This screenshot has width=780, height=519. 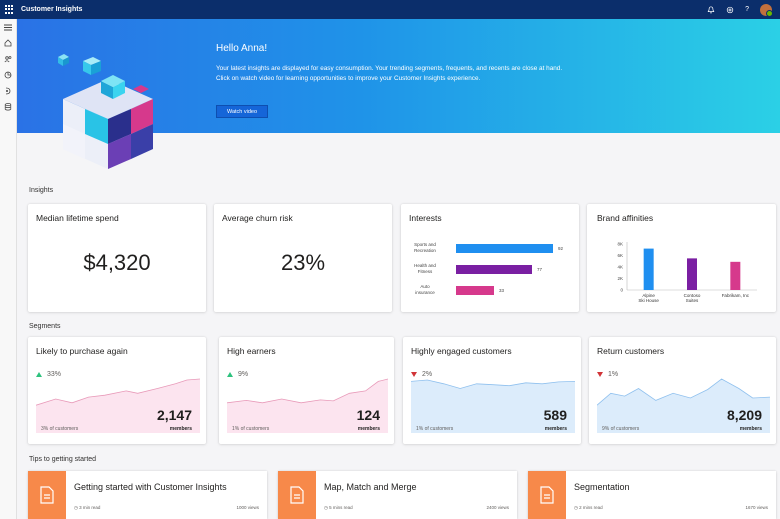 What do you see at coordinates (421, 374) in the screenshot?
I see `segment-change: 2%` at bounding box center [421, 374].